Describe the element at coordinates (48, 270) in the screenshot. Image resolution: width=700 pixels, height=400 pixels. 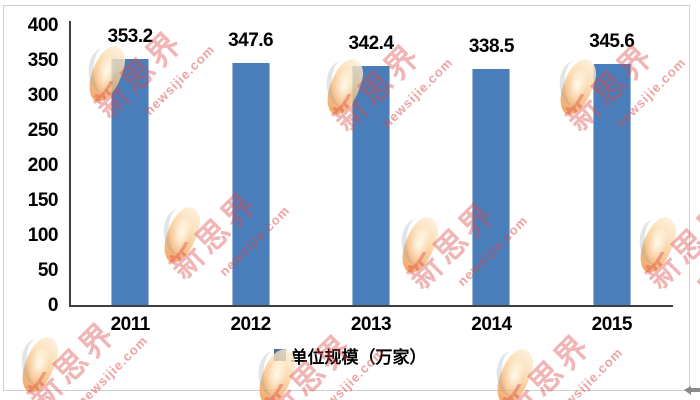
I see `y-tick-label: 50` at that location.